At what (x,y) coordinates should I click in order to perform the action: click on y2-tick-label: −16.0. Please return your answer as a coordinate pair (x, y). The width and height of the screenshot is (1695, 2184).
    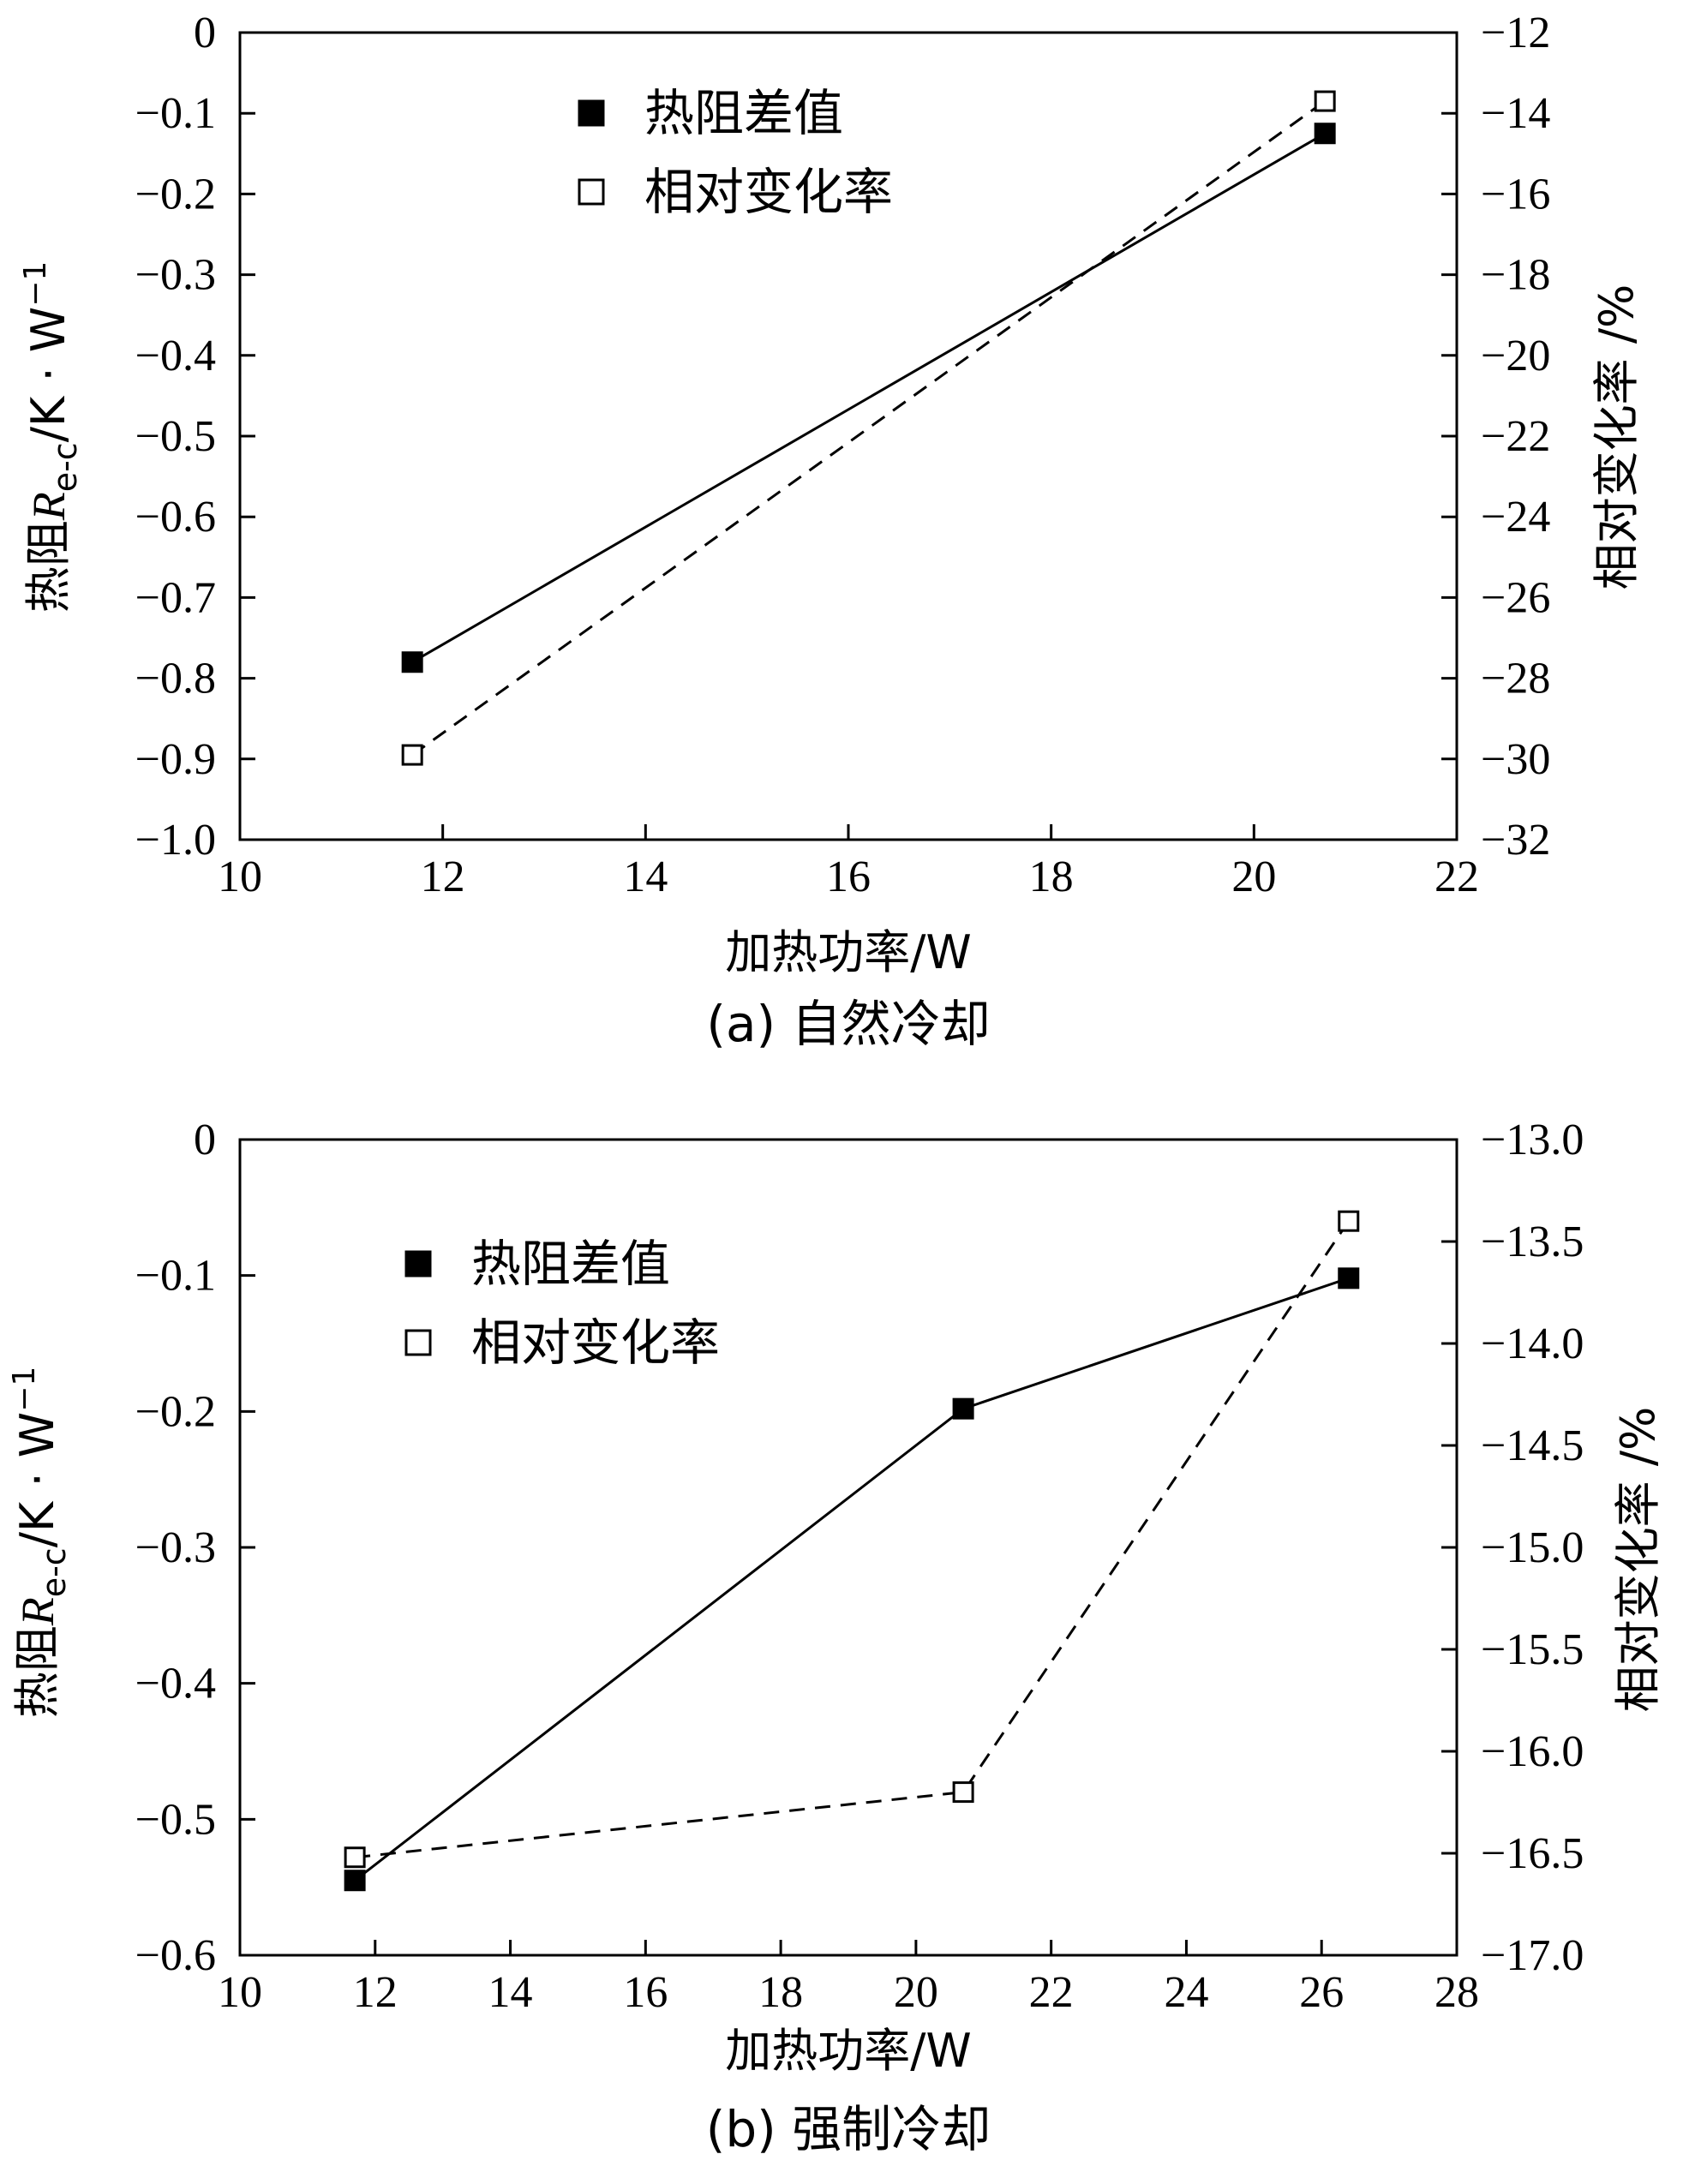
    Looking at the image, I should click on (1533, 1752).